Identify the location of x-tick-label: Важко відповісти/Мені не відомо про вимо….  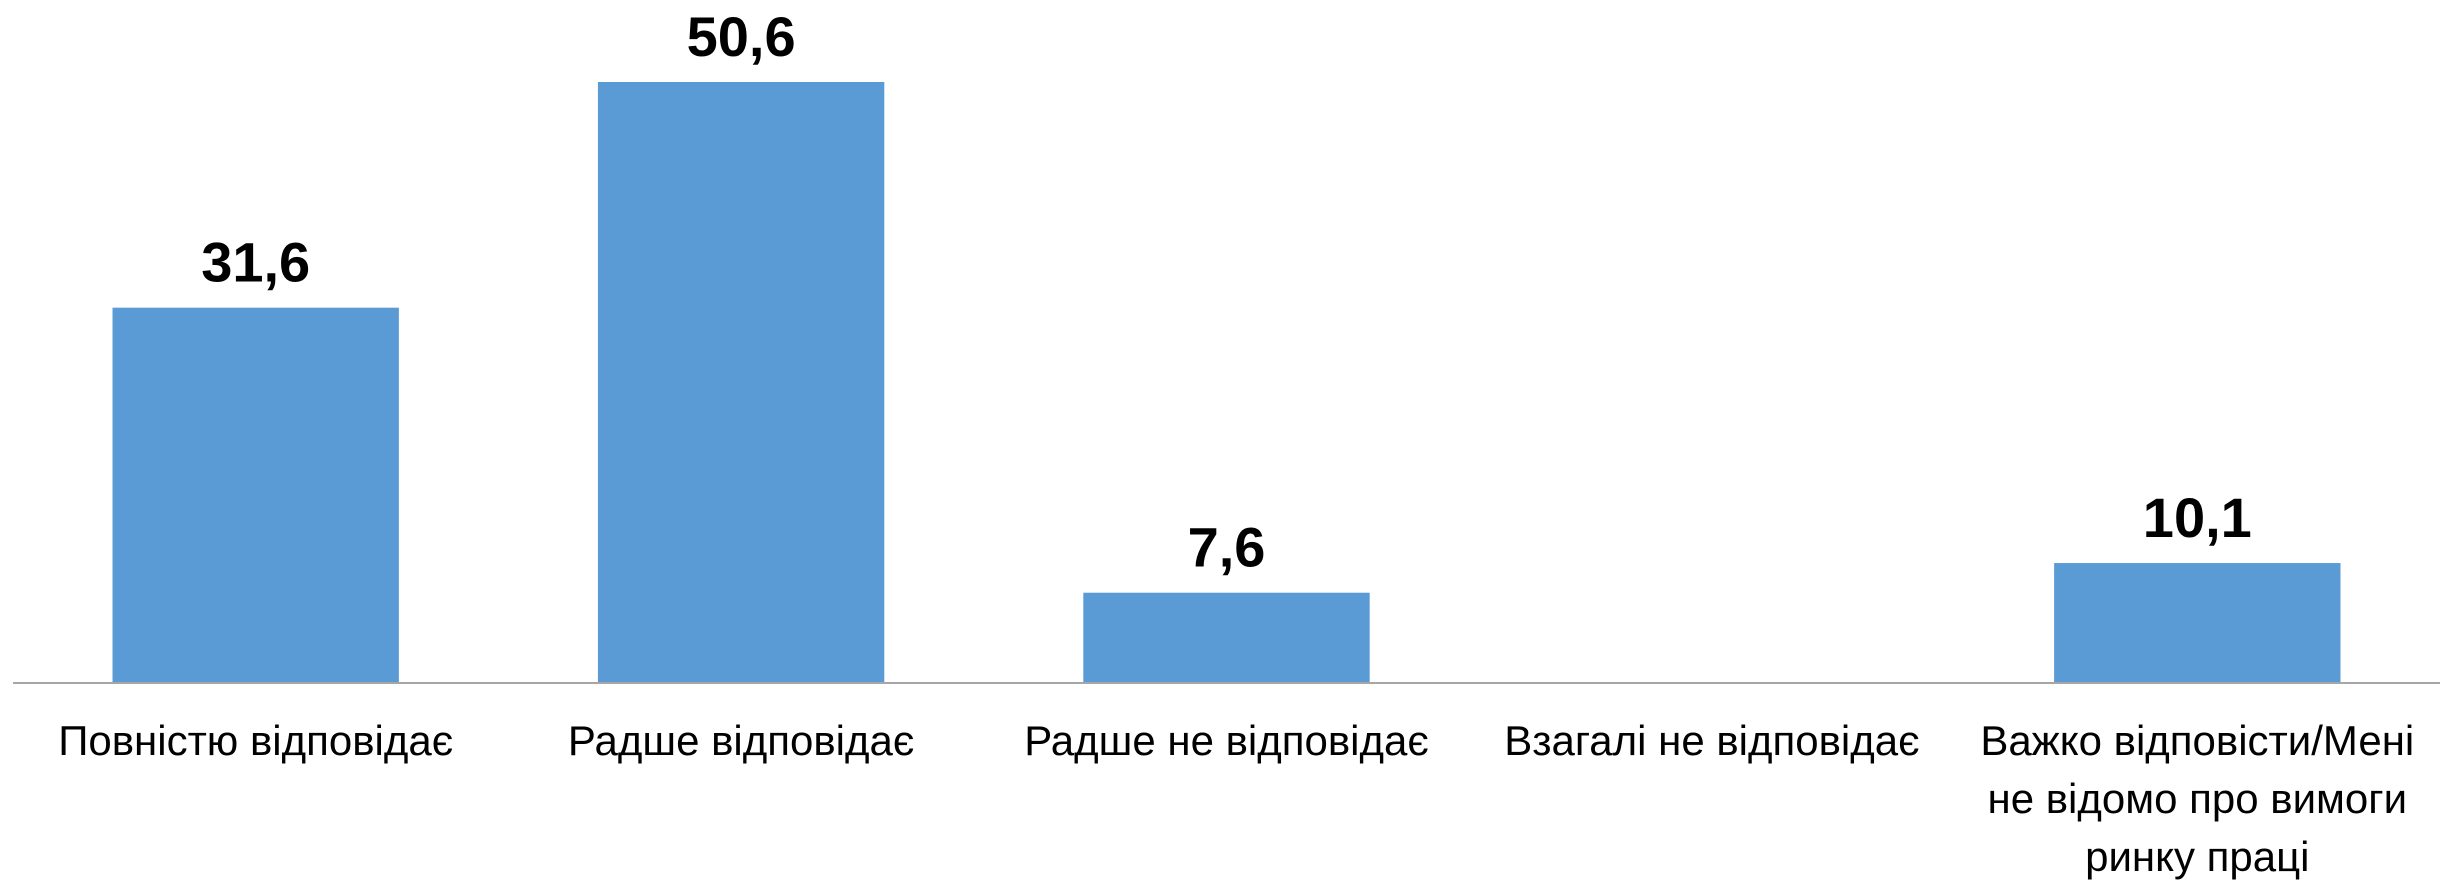
(2197, 798).